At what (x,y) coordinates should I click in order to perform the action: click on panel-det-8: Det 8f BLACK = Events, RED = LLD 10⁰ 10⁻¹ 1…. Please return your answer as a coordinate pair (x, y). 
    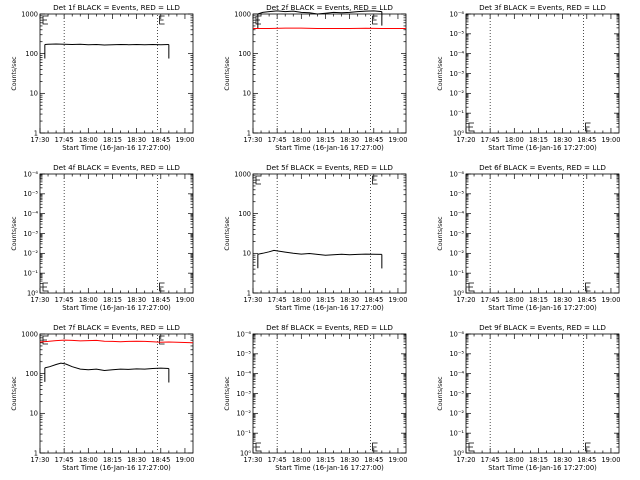
    Looking at the image, I should click on (315, 397).